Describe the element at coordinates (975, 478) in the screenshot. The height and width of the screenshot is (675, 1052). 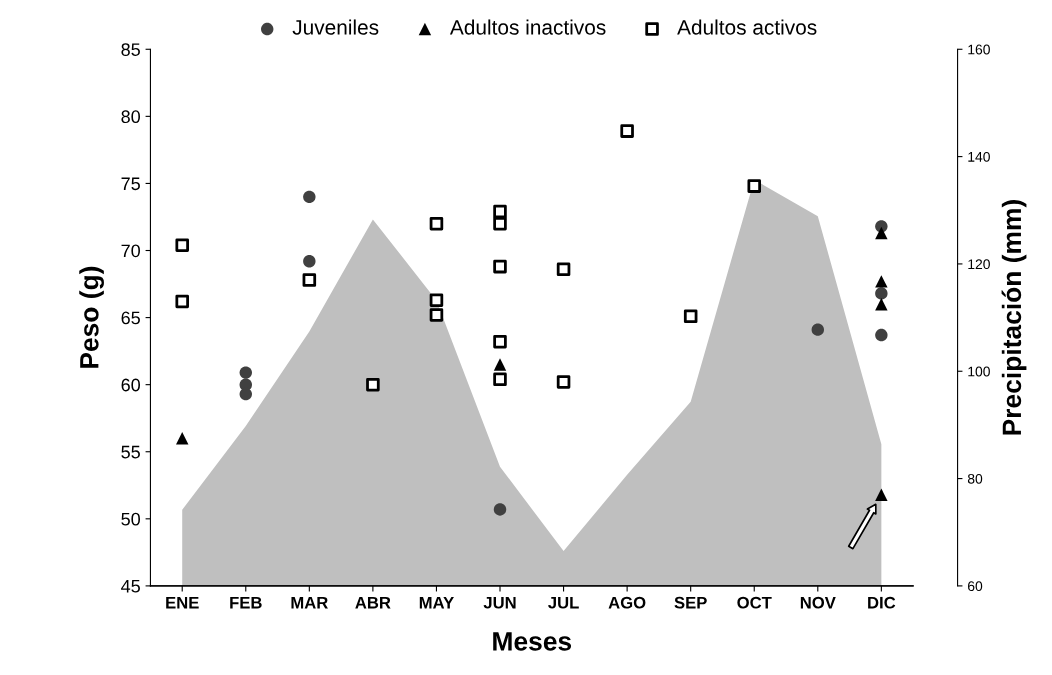
I see `y2-tick-label: 80` at that location.